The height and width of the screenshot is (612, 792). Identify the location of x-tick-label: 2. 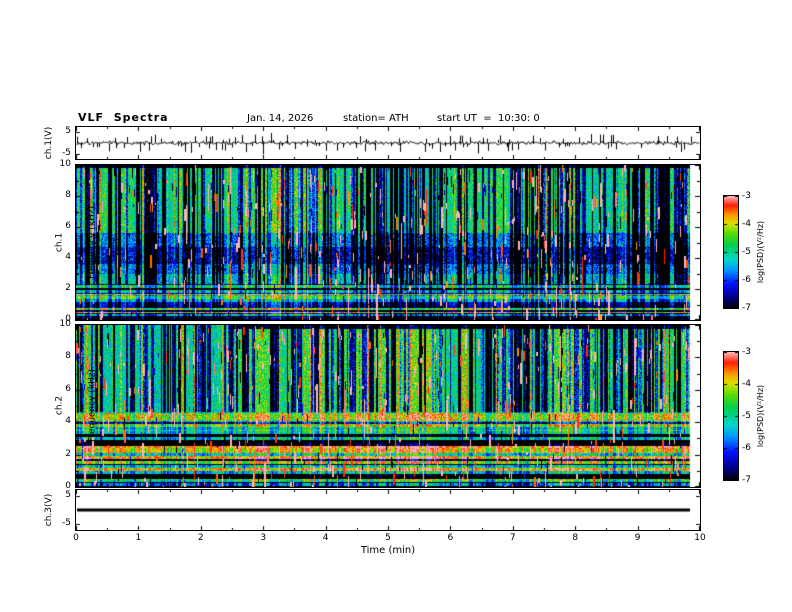
(200, 538).